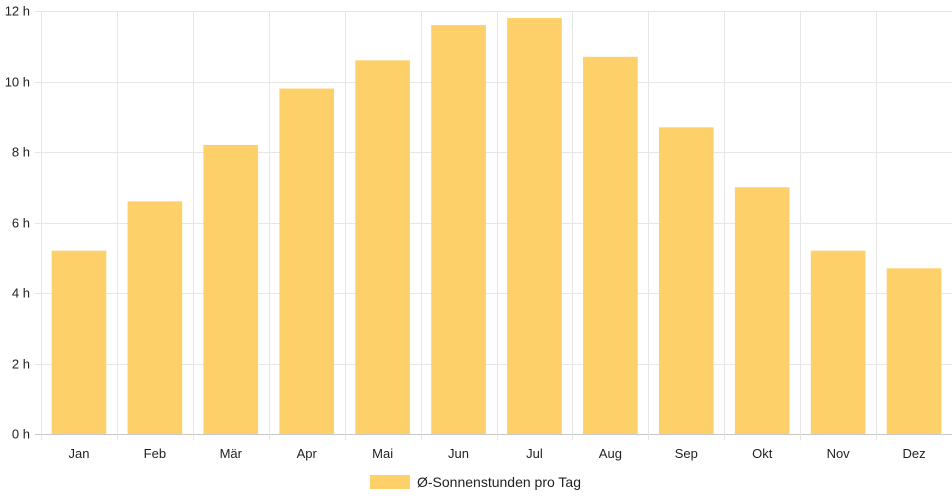 The width and height of the screenshot is (952, 500). I want to click on bar-sep, so click(686, 280).